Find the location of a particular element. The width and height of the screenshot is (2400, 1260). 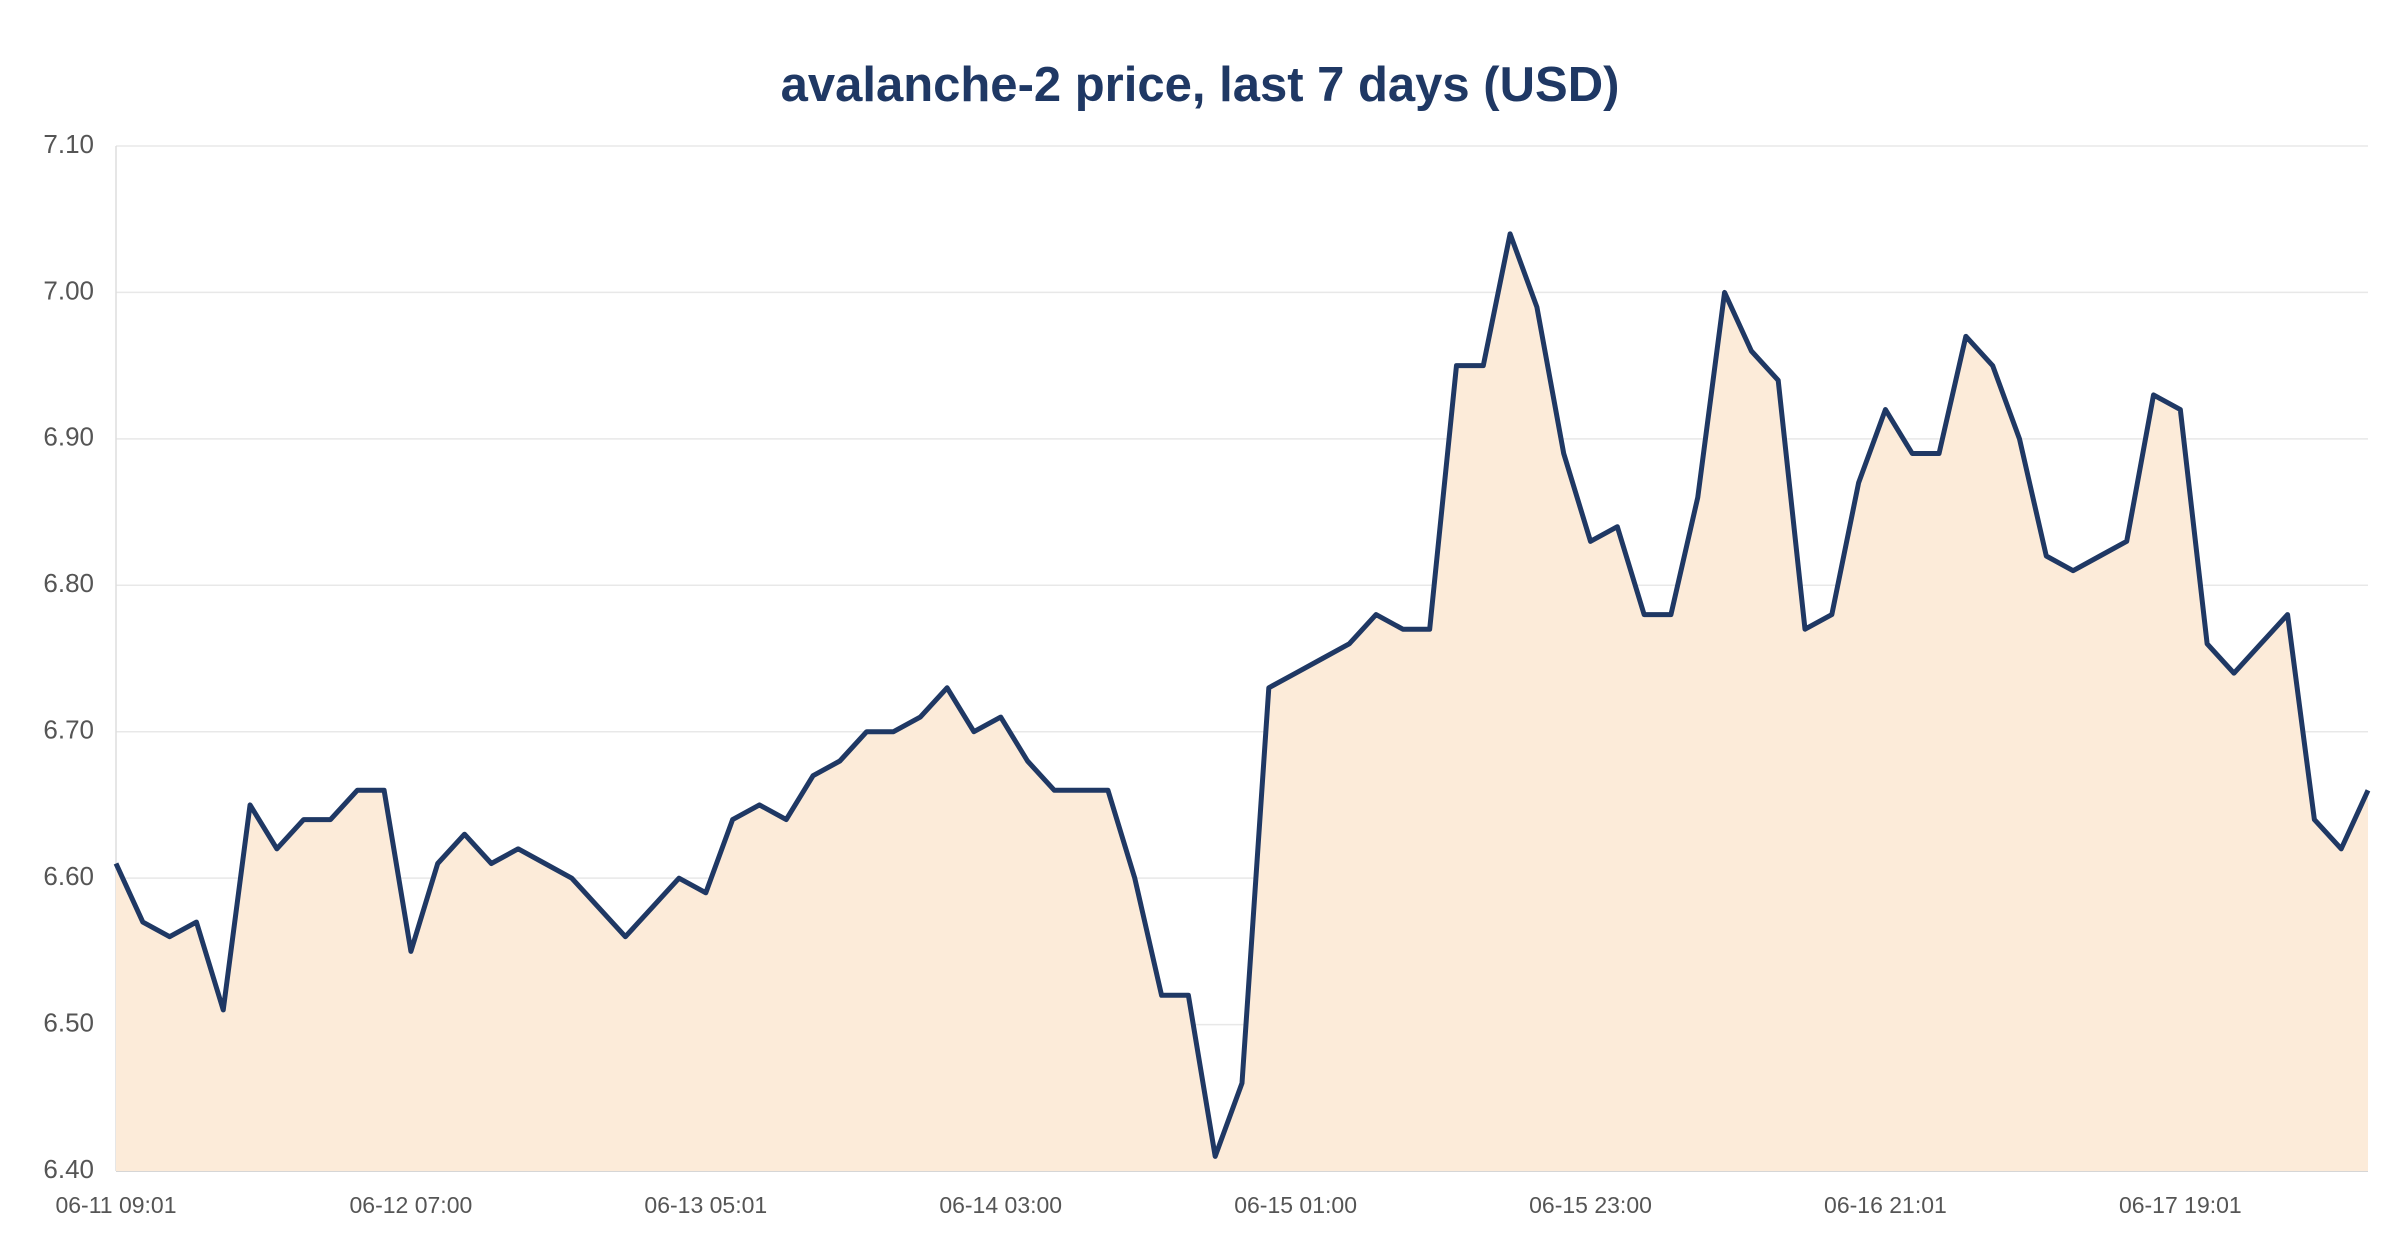

chart-title: avalanche-2 price, last 7 days (USD) is located at coordinates (1200, 85).